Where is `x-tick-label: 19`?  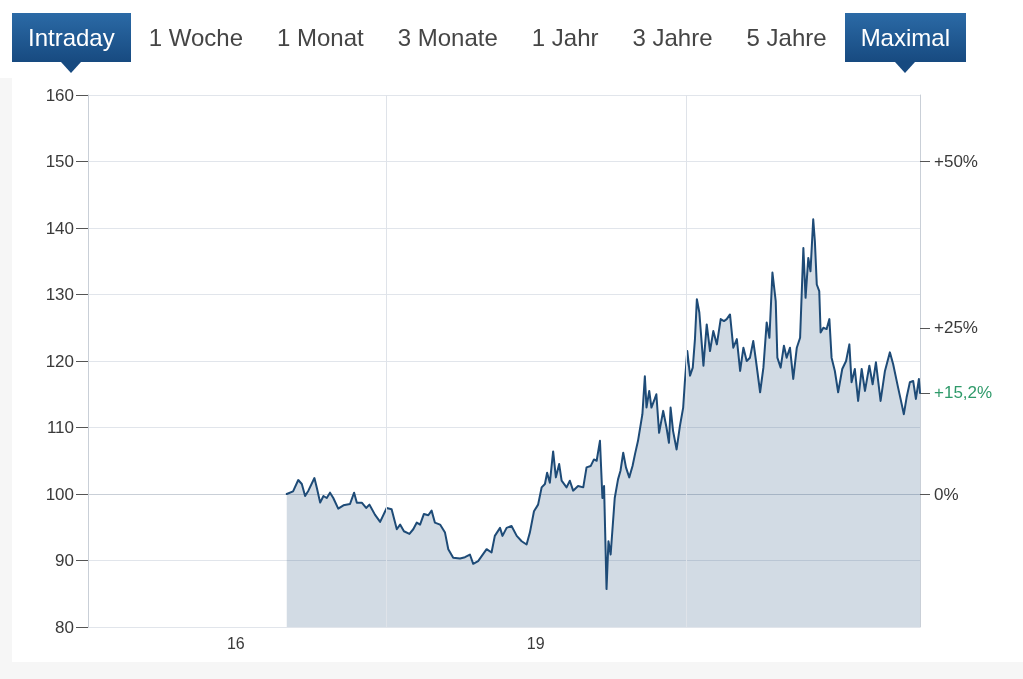
x-tick-label: 19 is located at coordinates (535, 643).